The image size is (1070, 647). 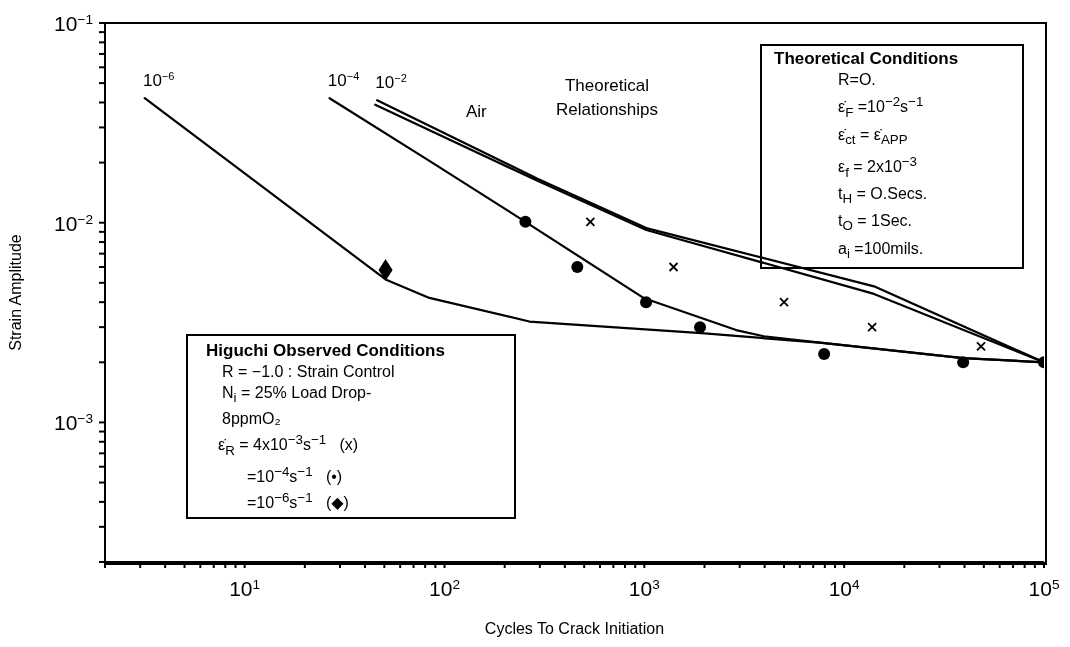 I want to click on annotation: t$_{H}$ = O.Secs., so click(x=883, y=196).